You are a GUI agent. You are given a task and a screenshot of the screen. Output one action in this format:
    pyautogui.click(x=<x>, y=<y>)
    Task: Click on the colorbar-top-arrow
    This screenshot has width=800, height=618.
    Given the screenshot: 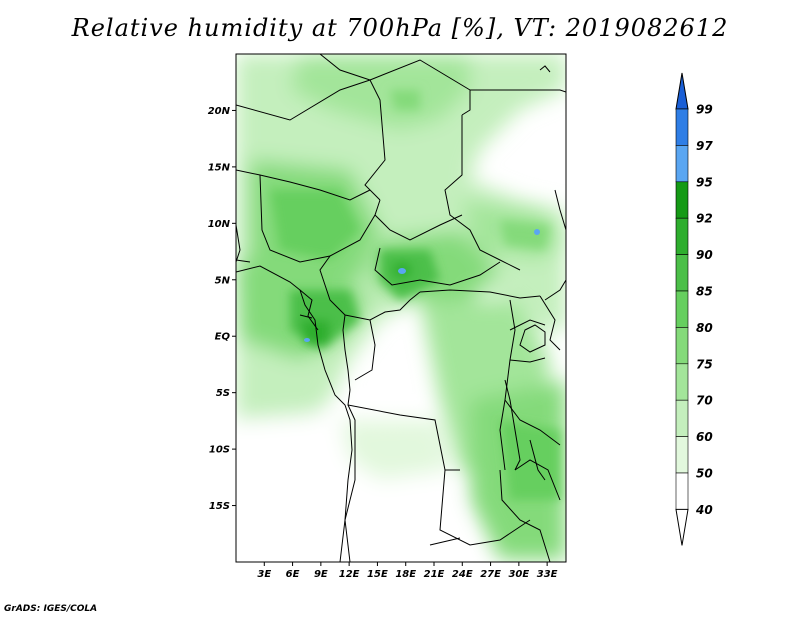 What is the action you would take?
    pyautogui.click(x=682, y=91)
    